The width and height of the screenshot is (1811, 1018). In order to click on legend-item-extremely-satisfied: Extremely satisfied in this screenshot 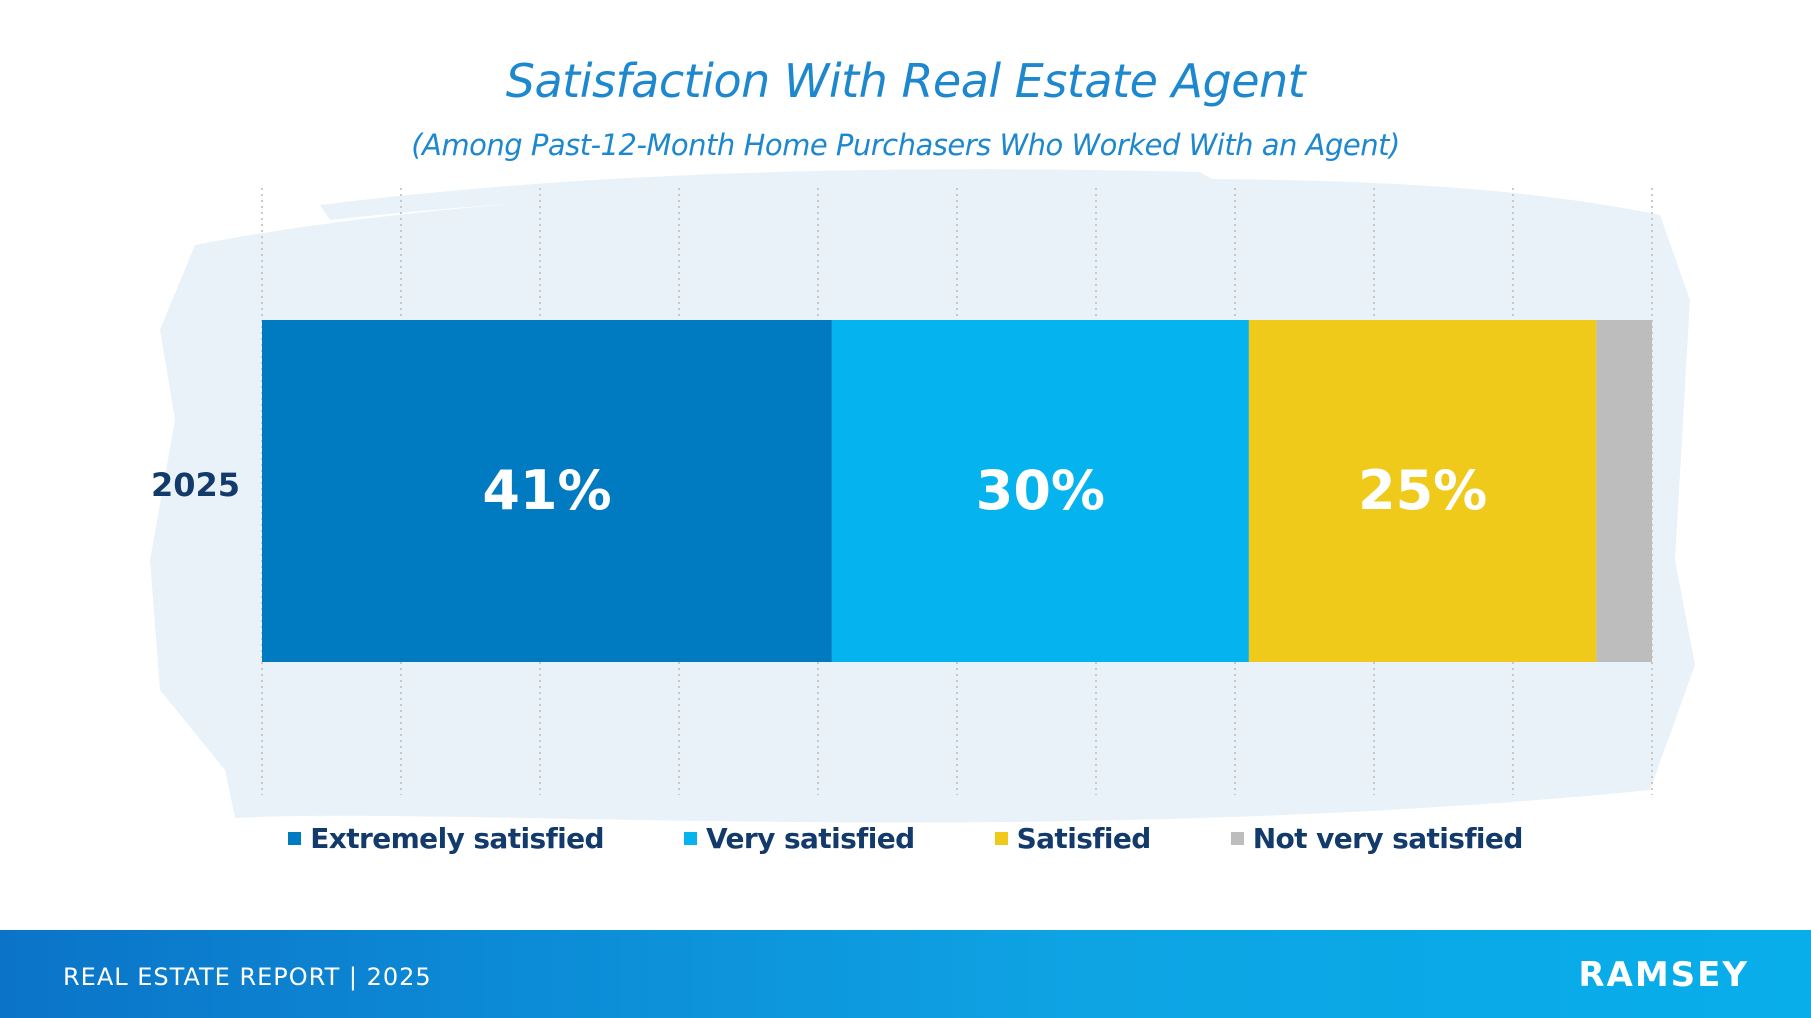, I will do `click(446, 838)`.